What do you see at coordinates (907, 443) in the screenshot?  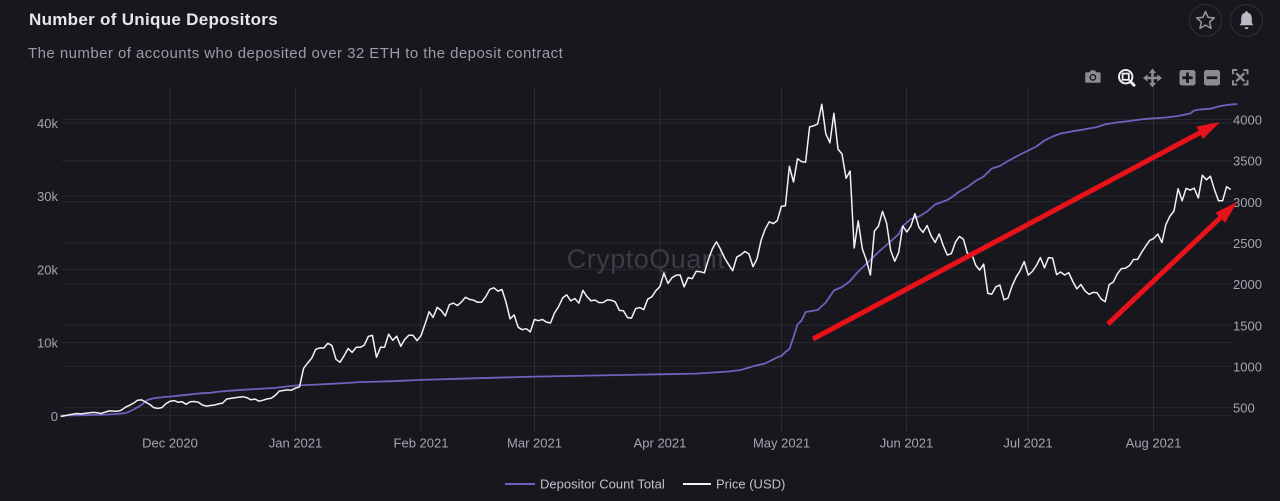 I see `svg-text: Jun 2021` at bounding box center [907, 443].